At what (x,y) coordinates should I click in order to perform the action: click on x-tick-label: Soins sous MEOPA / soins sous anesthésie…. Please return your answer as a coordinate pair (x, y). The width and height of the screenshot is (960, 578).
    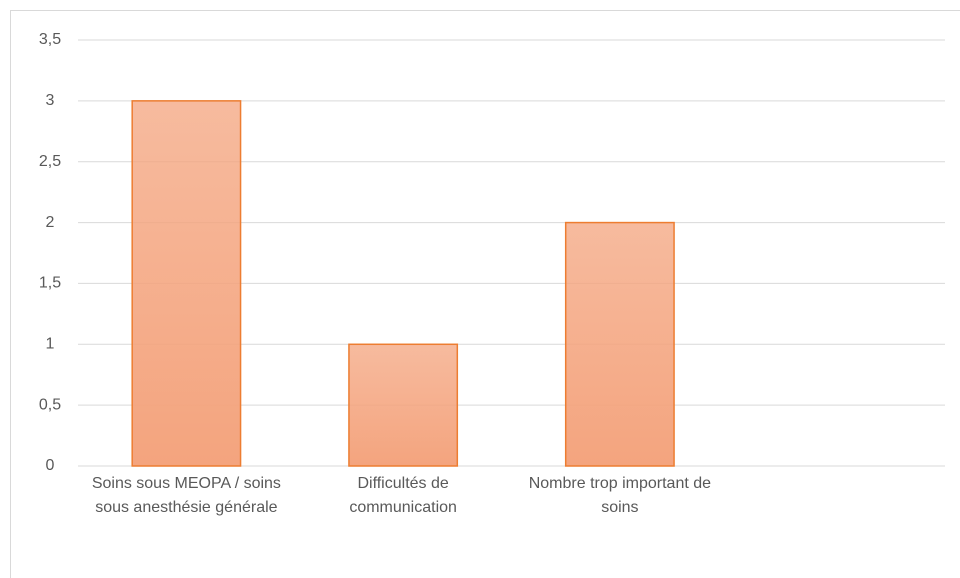
    Looking at the image, I should click on (186, 495).